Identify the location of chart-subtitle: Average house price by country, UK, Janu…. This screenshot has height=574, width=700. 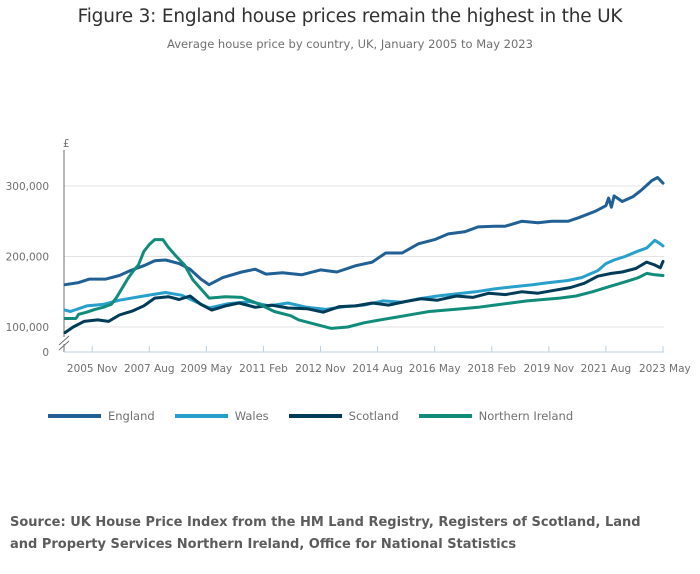
(350, 44).